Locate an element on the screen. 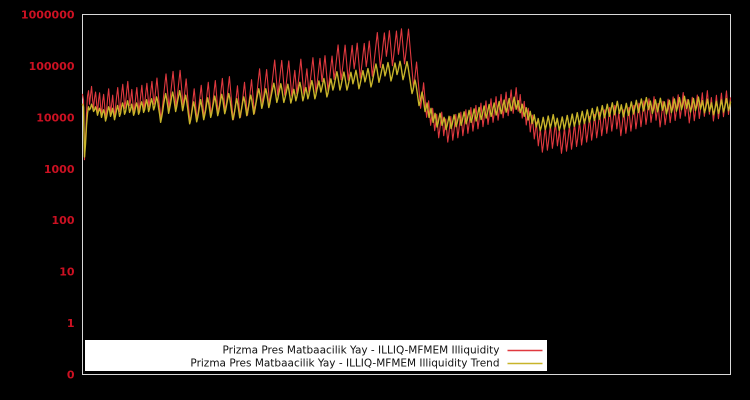  y-axis-tick-label: 0 is located at coordinates (71, 375).